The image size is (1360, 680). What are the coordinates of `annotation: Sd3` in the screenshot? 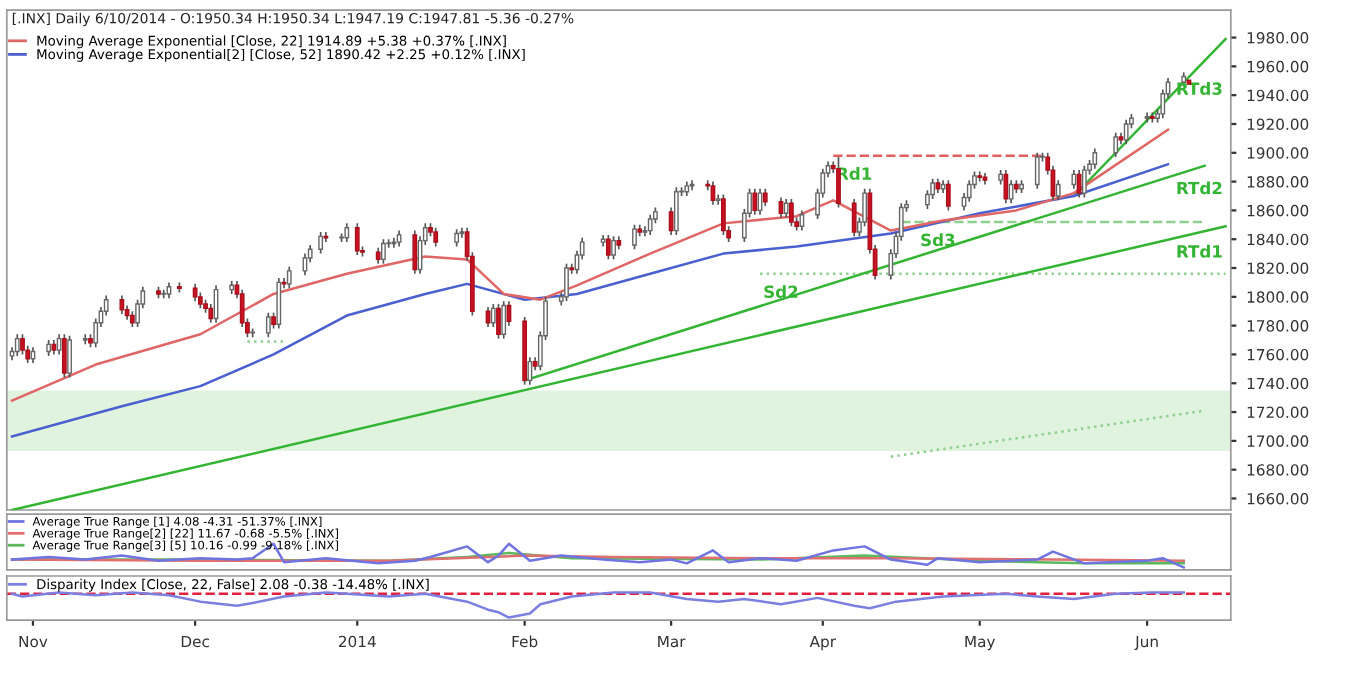 It's located at (938, 240).